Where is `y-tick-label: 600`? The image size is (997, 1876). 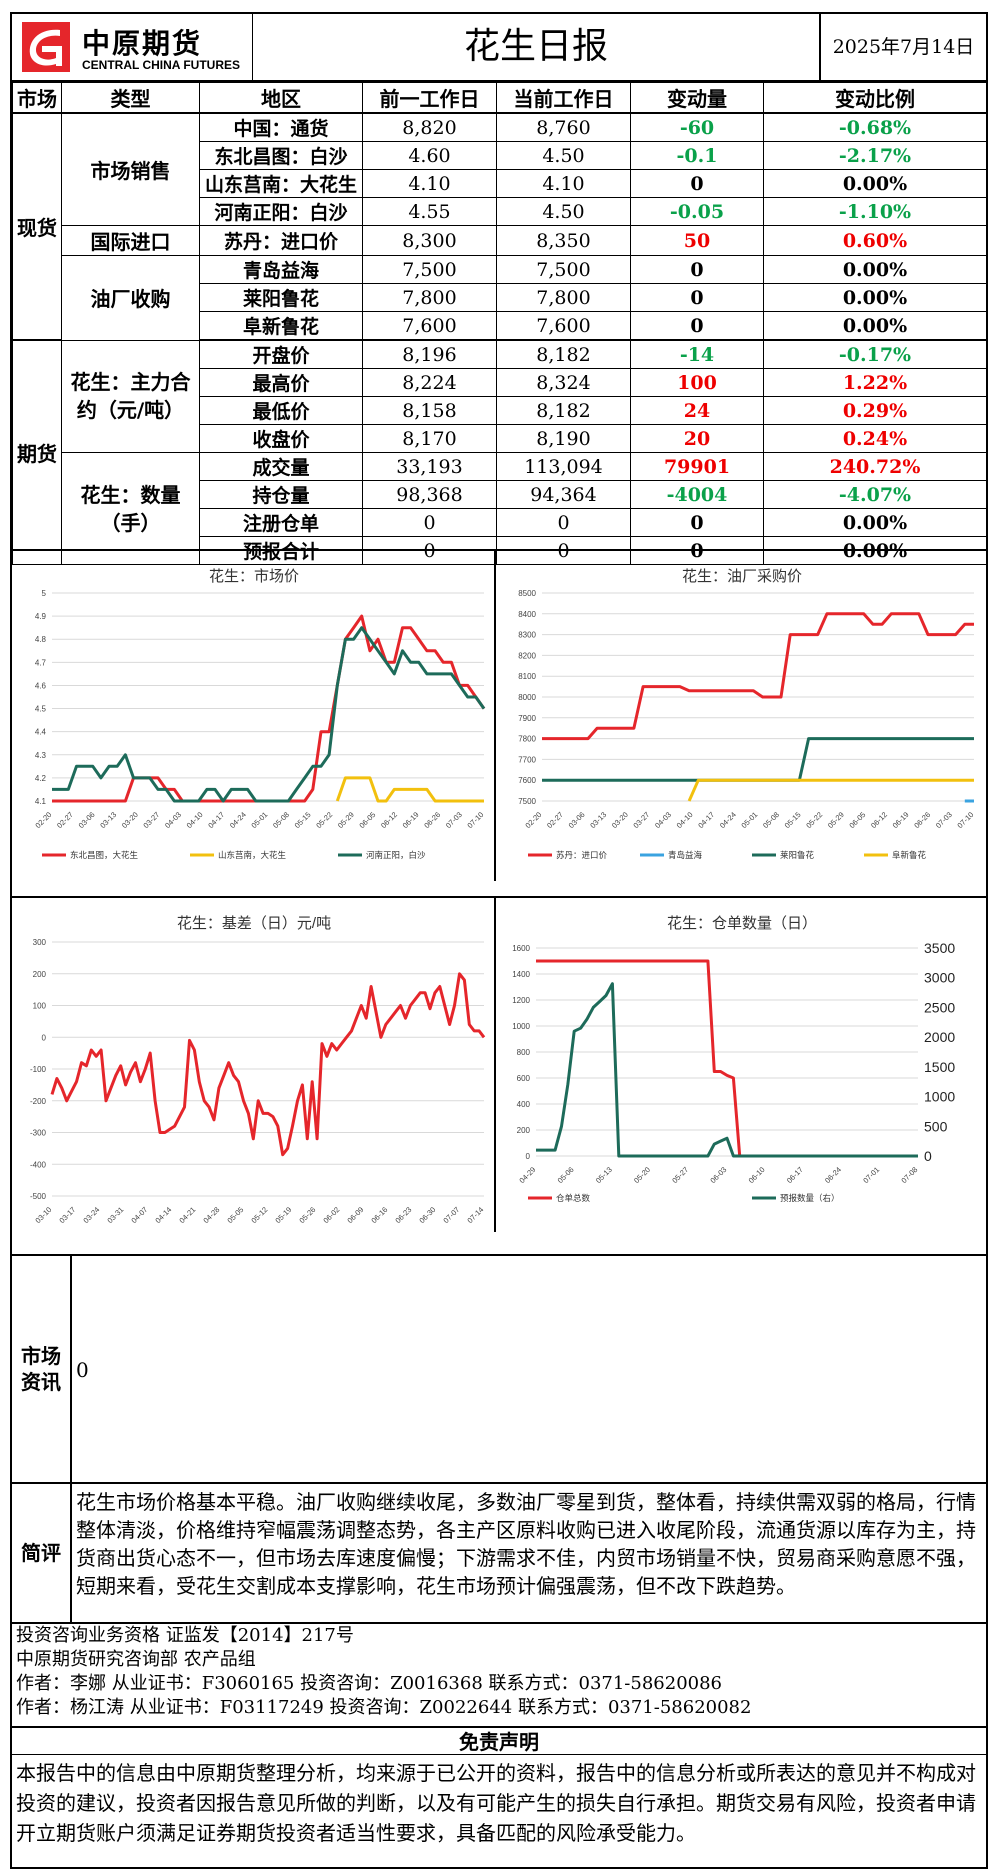 y-tick-label: 600 is located at coordinates (524, 1078).